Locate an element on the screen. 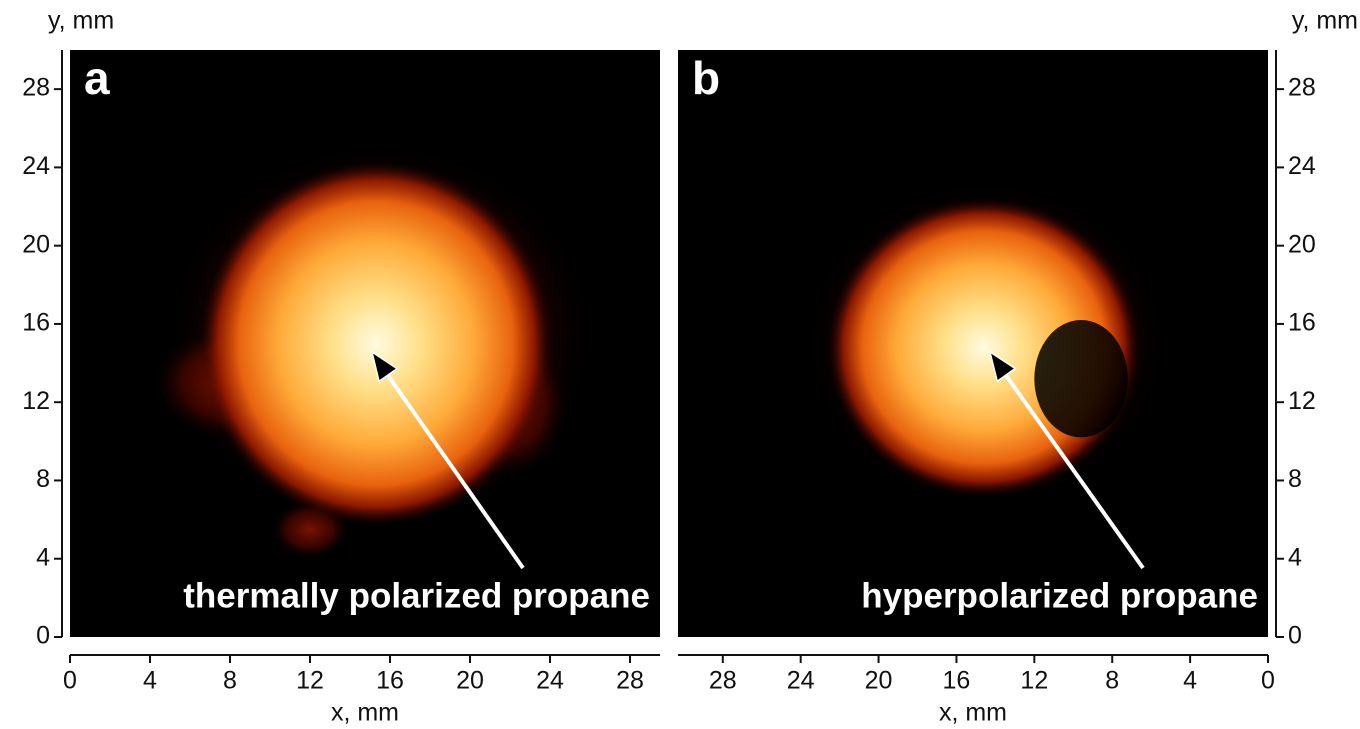  signal-notch is located at coordinates (1081, 379).